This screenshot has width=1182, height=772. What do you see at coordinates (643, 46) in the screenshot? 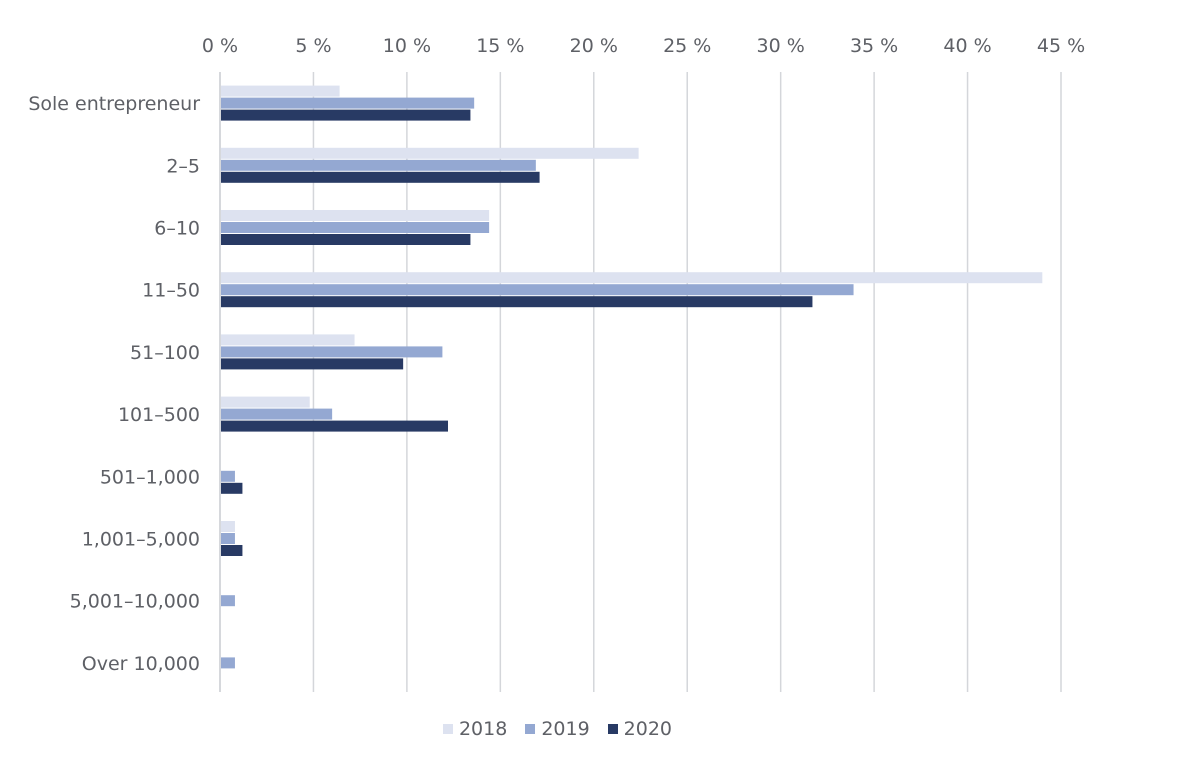
I see `x-axis-ticks: 0 % 5 % 10 % 15 % 20 % 25 % 30 % 35 % 40 % 45 %` at bounding box center [643, 46].